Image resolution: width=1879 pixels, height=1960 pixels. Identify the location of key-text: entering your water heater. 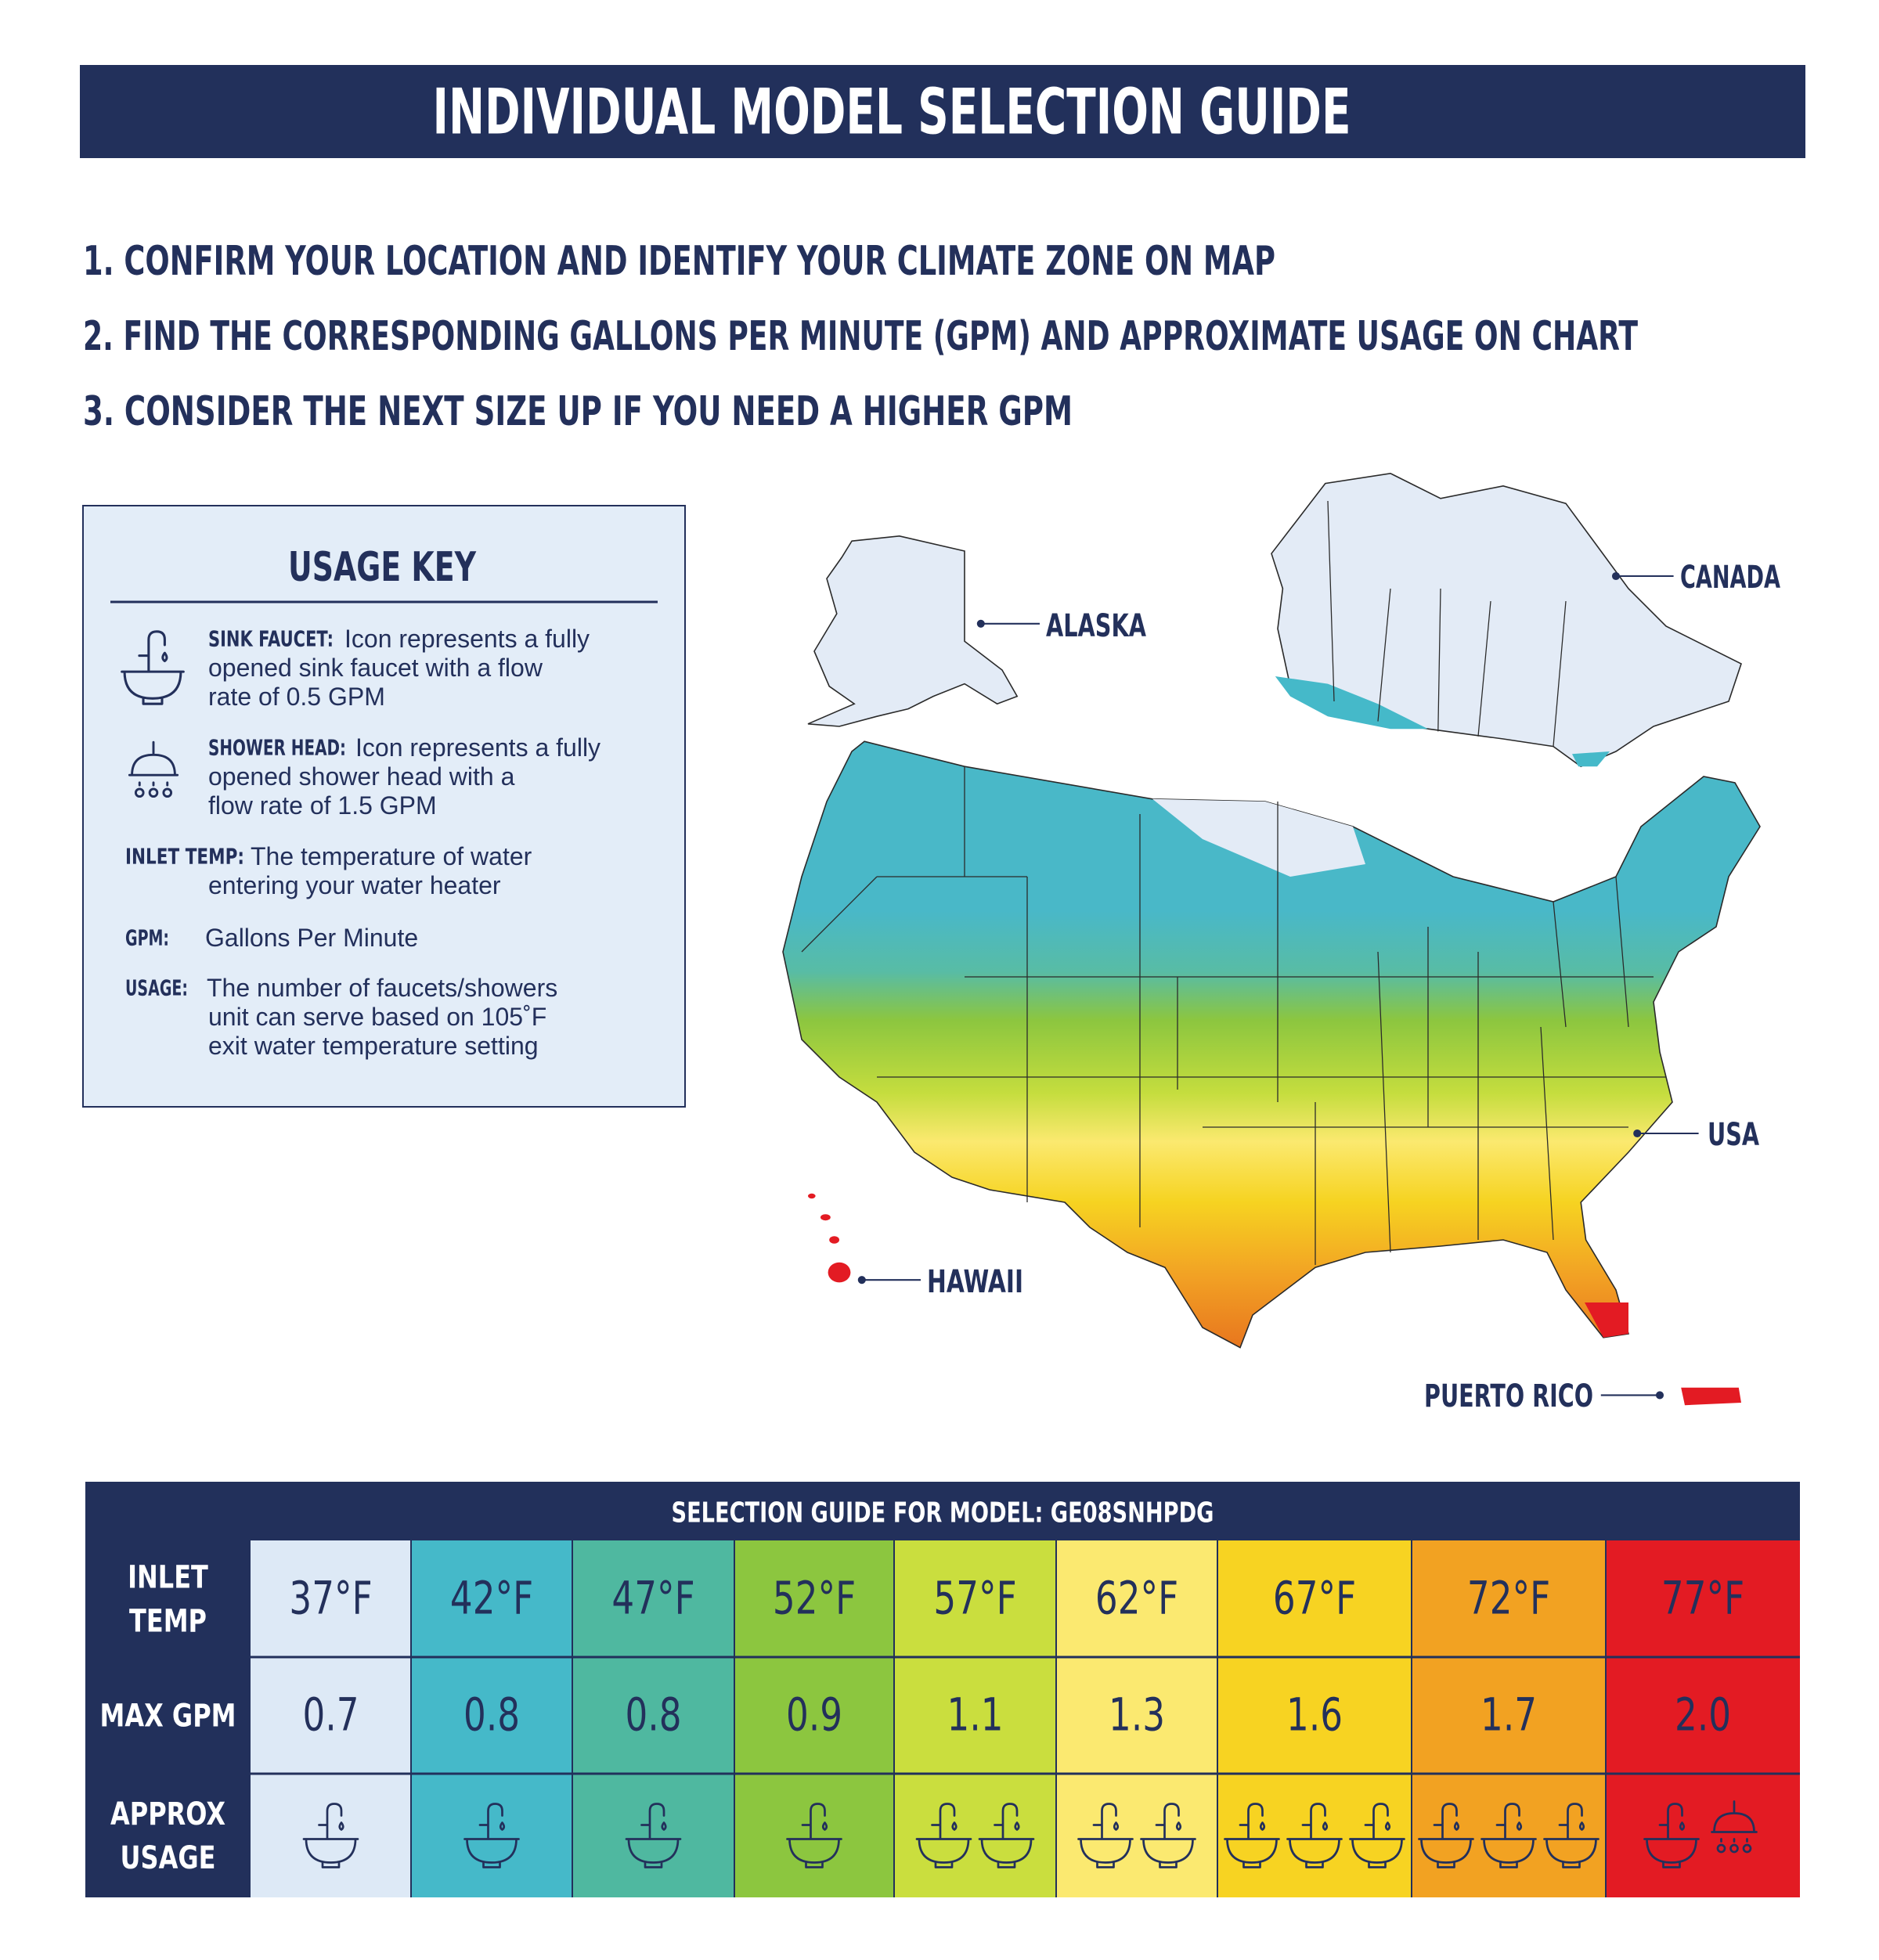
(354, 885).